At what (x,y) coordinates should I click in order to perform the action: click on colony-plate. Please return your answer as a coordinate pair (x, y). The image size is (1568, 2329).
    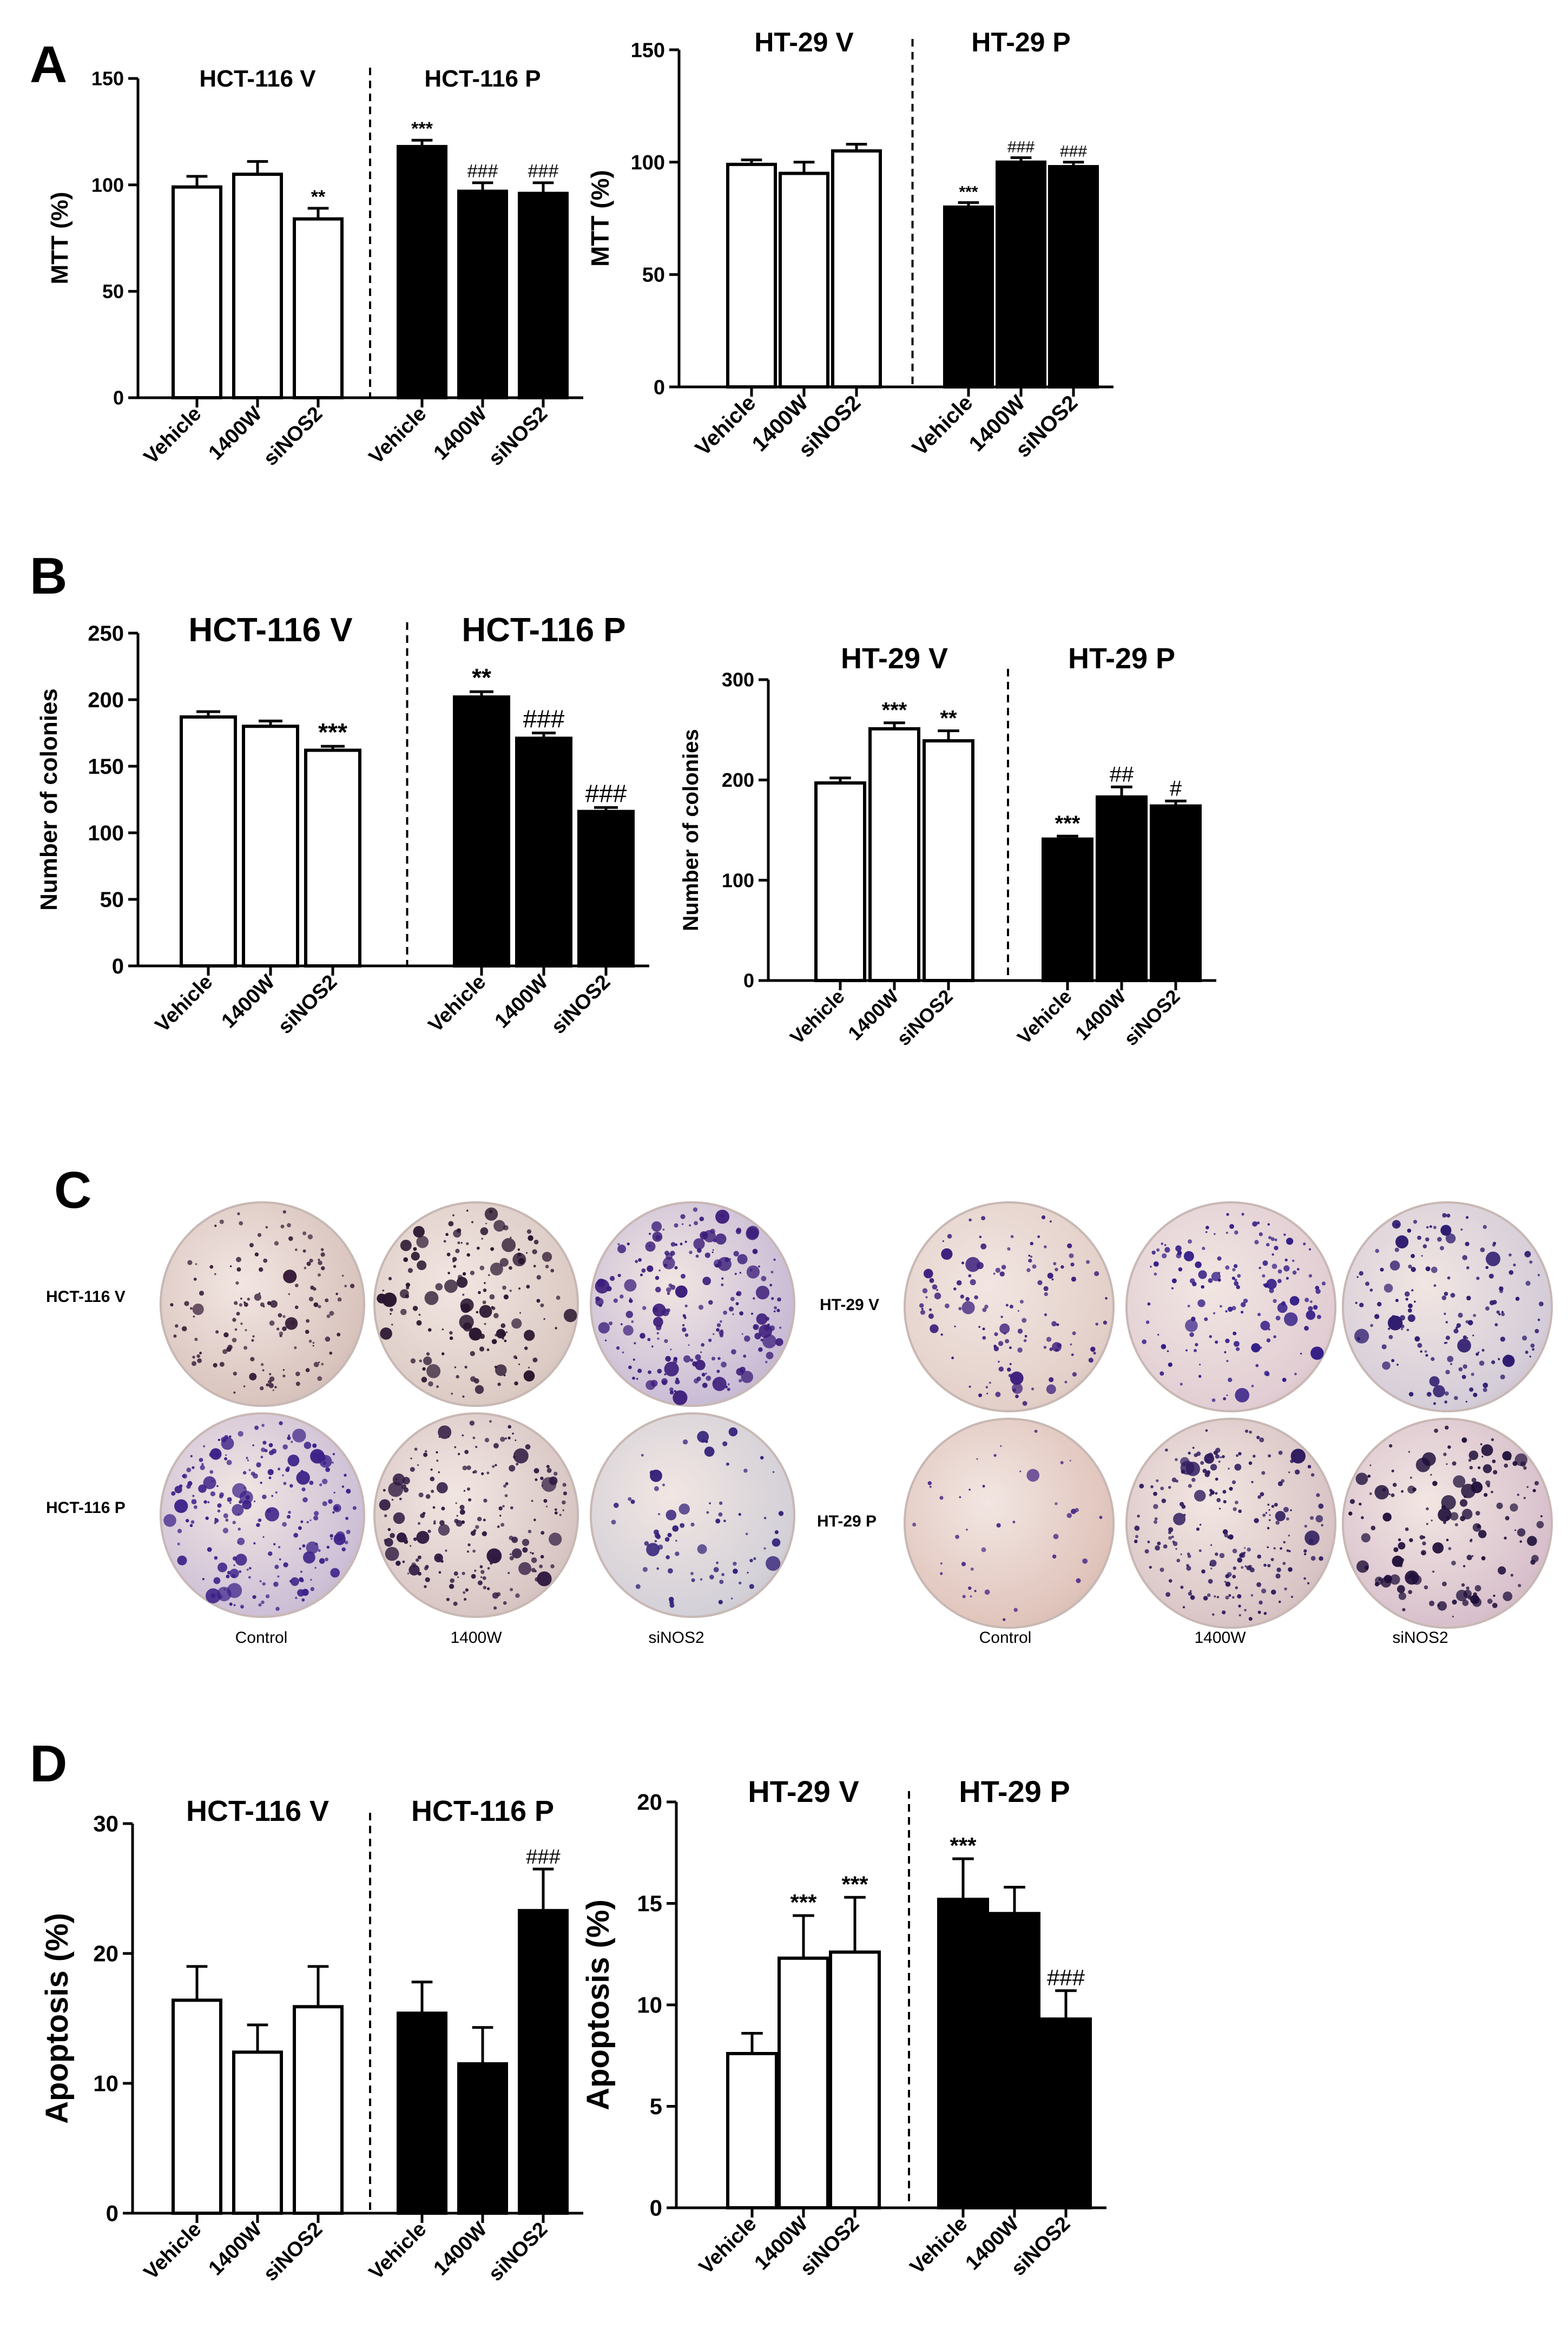
    Looking at the image, I should click on (1230, 1307).